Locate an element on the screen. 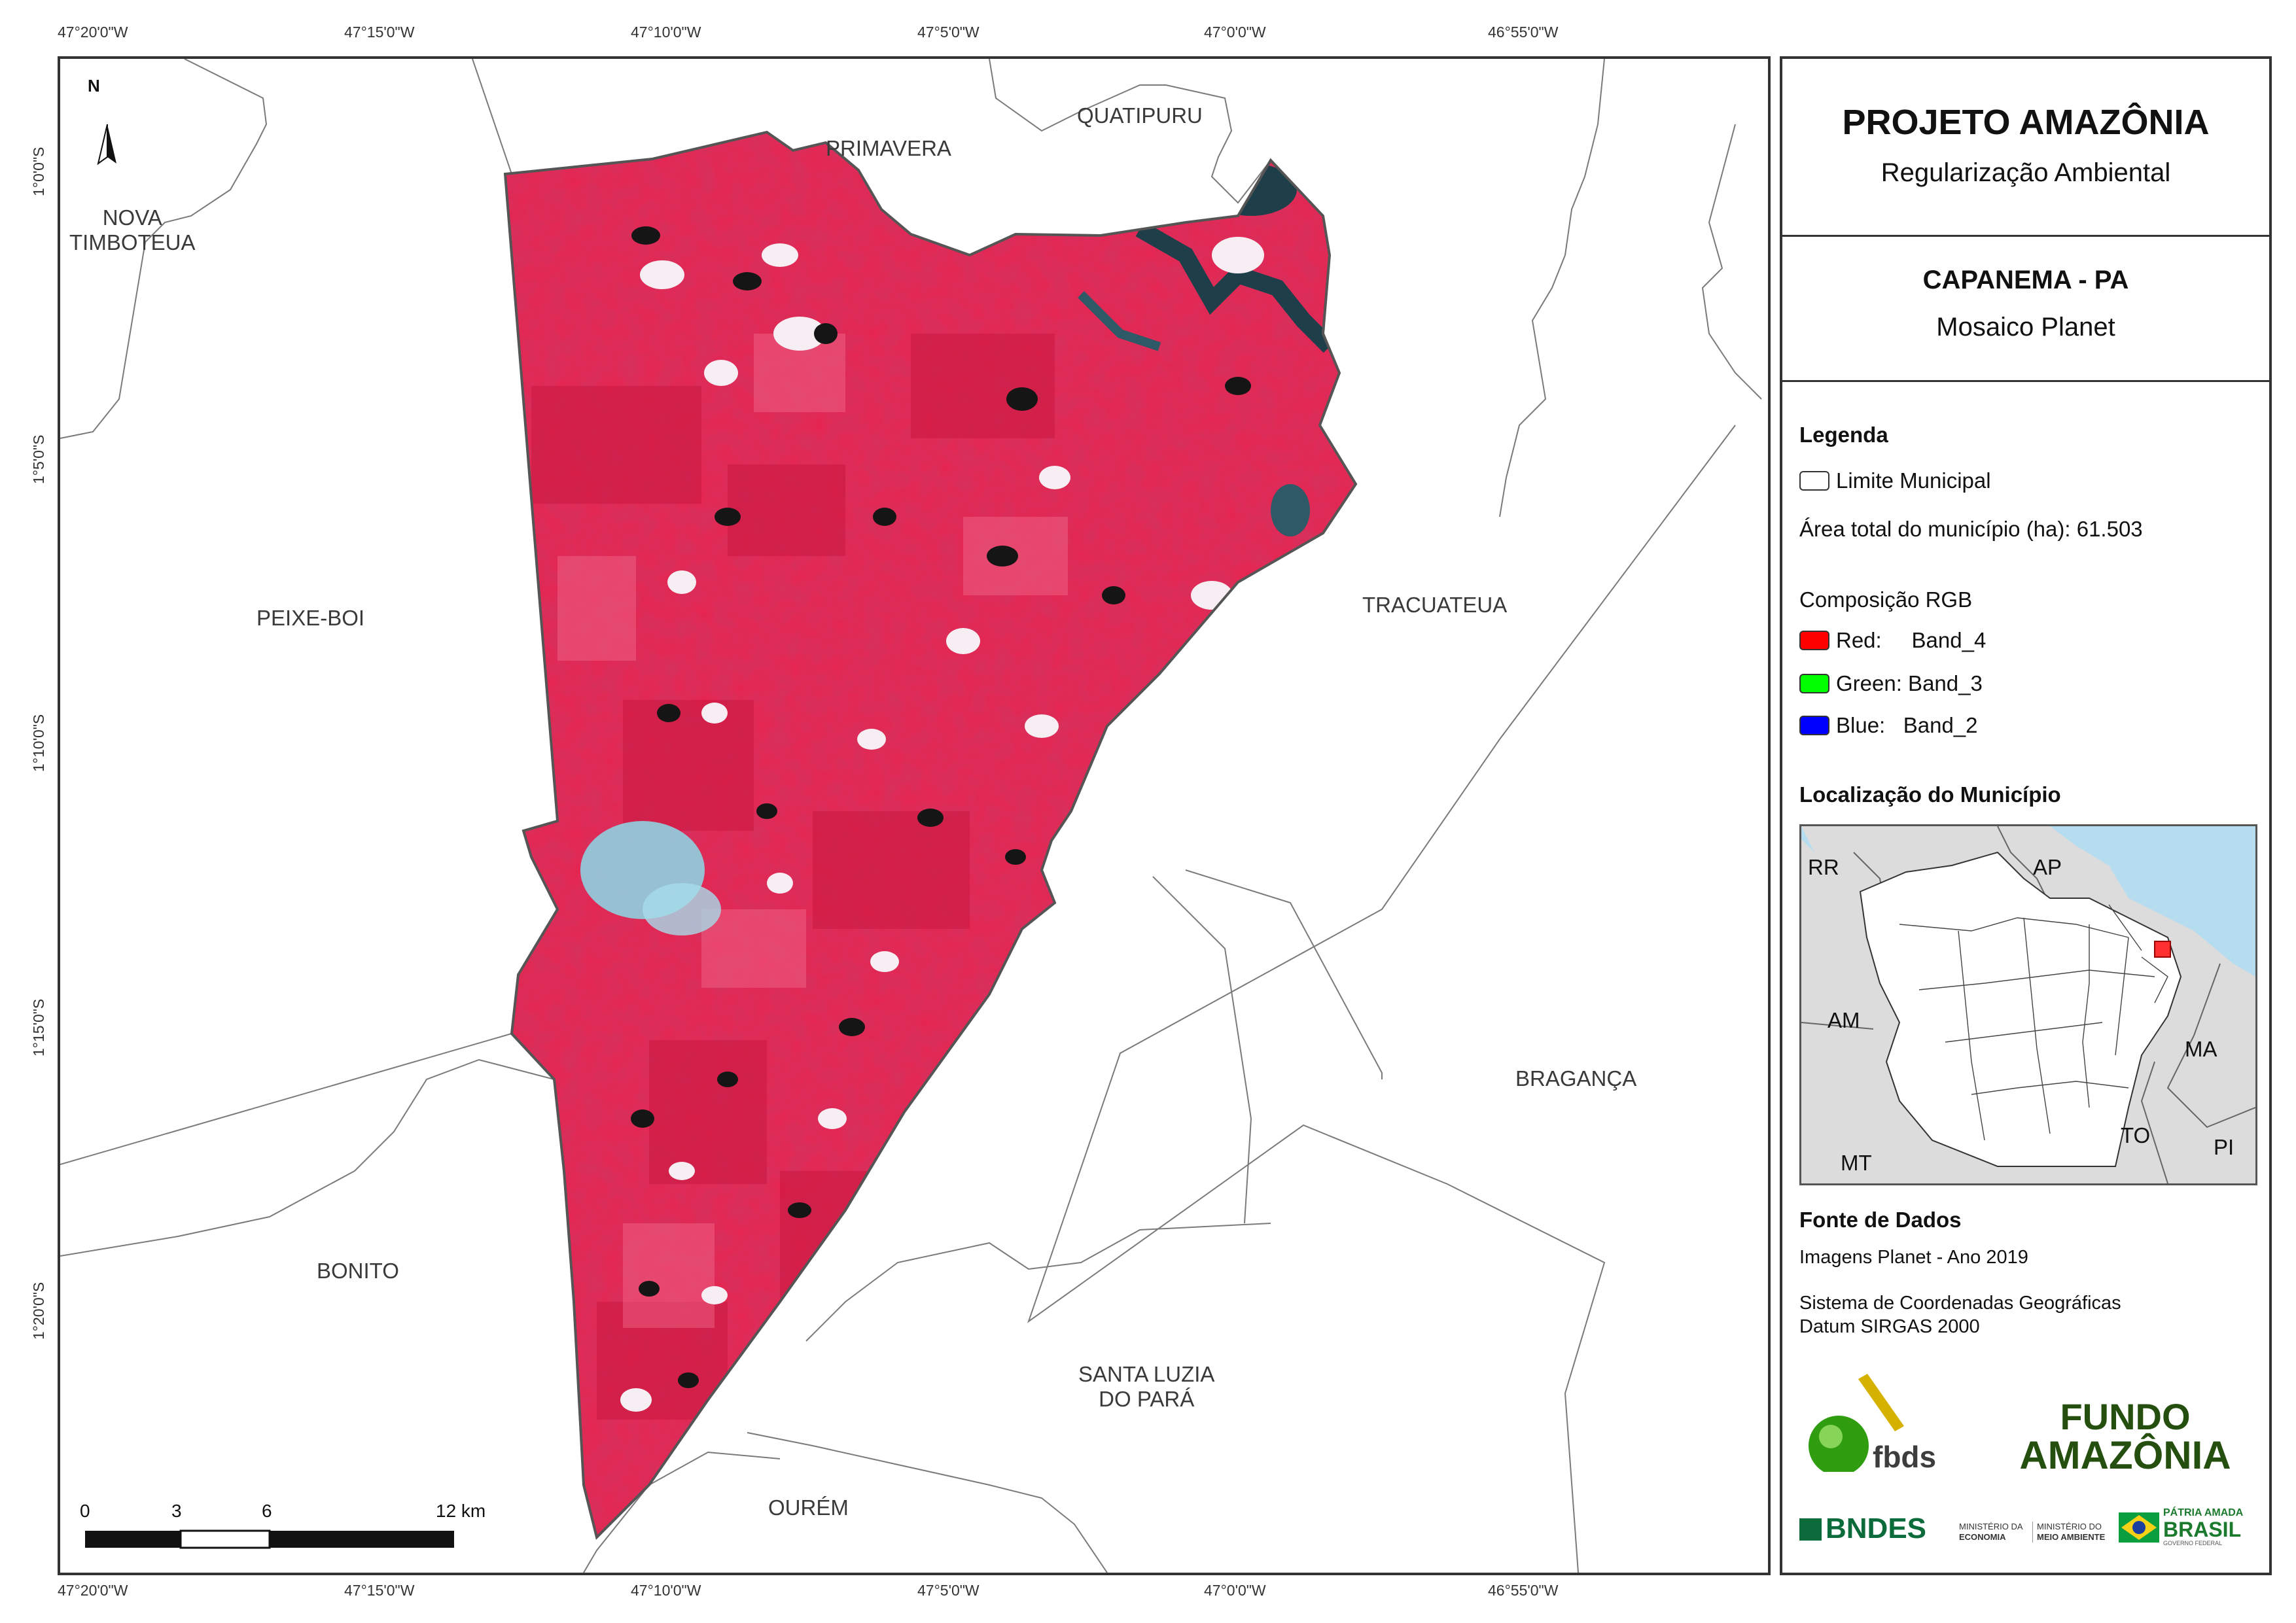  bndes-logo: BNDES is located at coordinates (1862, 1529).